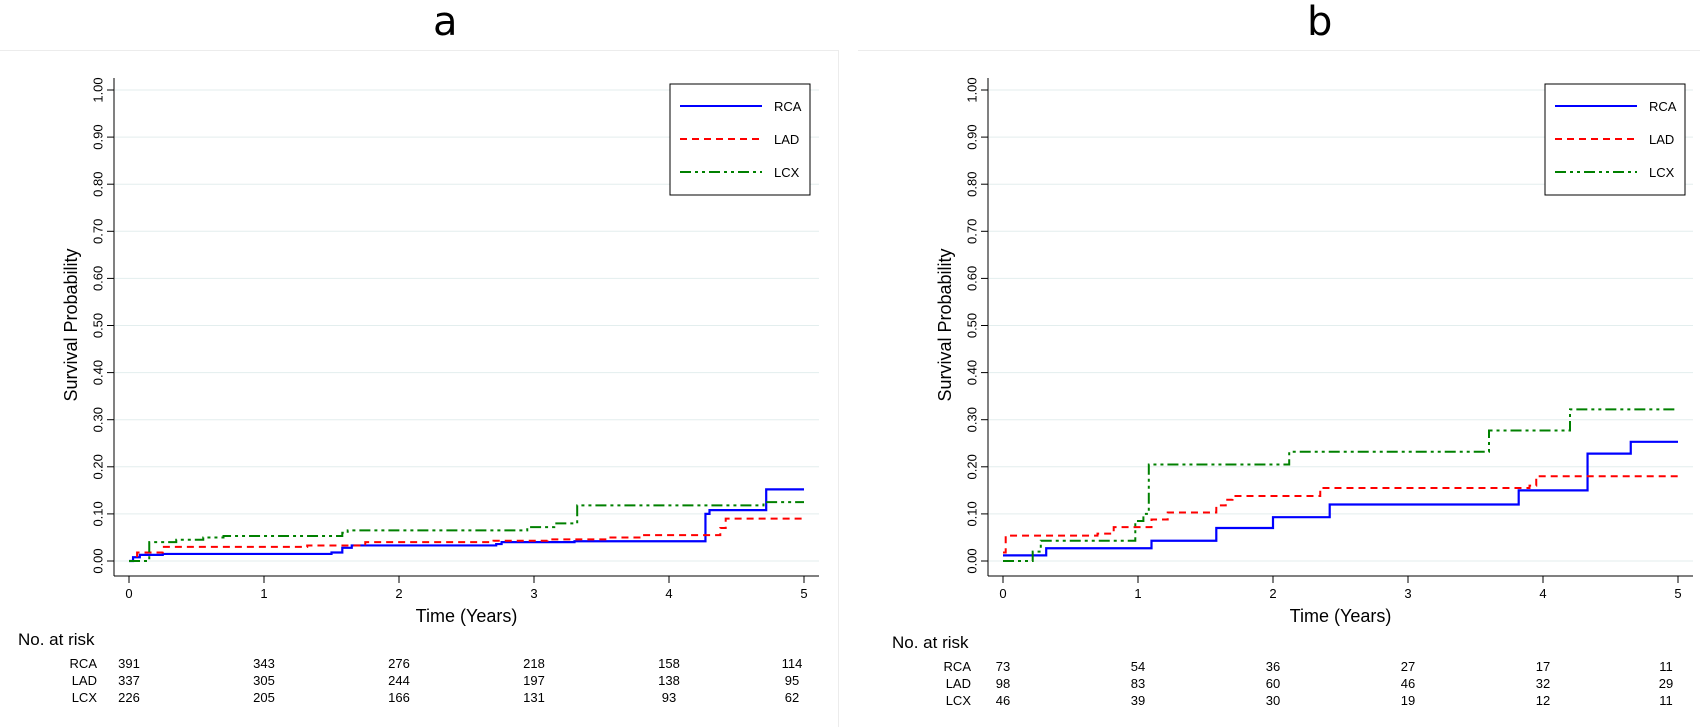 Image resolution: width=1700 pixels, height=727 pixels. What do you see at coordinates (1138, 683) in the screenshot?
I see `risk-cell: 83` at bounding box center [1138, 683].